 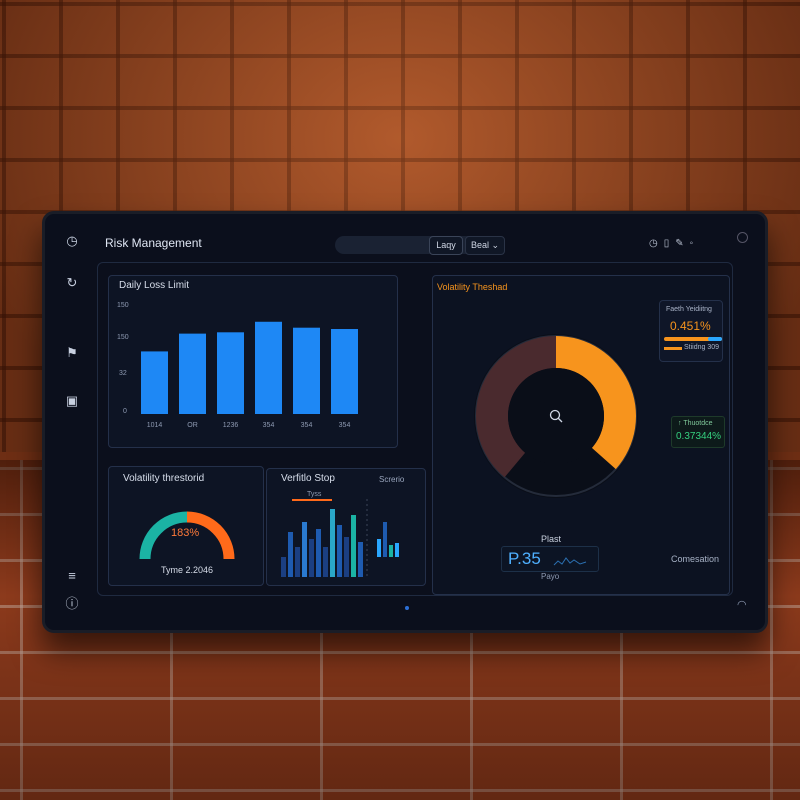 What do you see at coordinates (153, 243) in the screenshot?
I see `app-title: Risk Management` at bounding box center [153, 243].